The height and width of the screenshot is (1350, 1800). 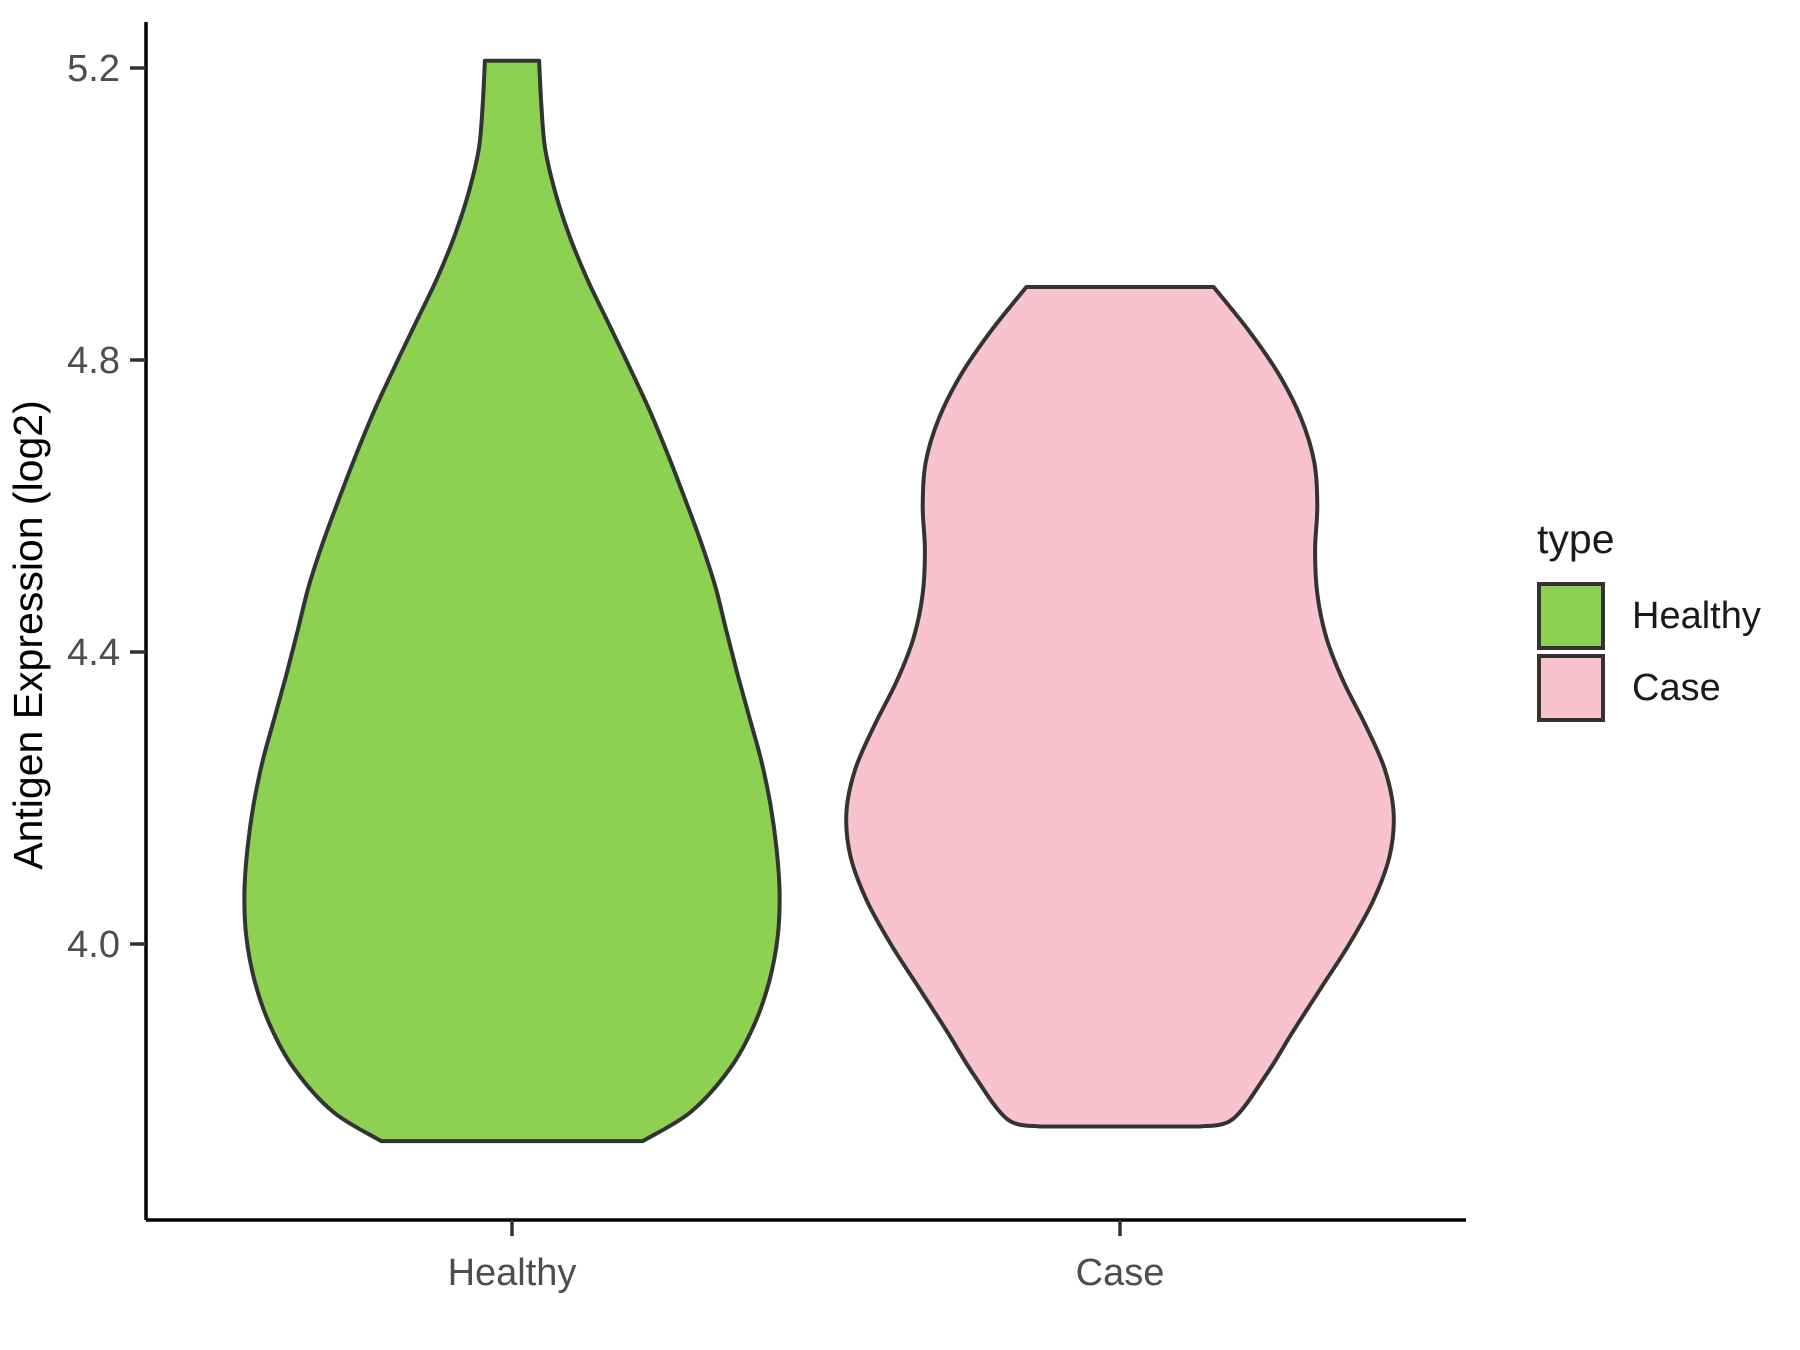 I want to click on legend-label-case: Case, so click(x=1676, y=687).